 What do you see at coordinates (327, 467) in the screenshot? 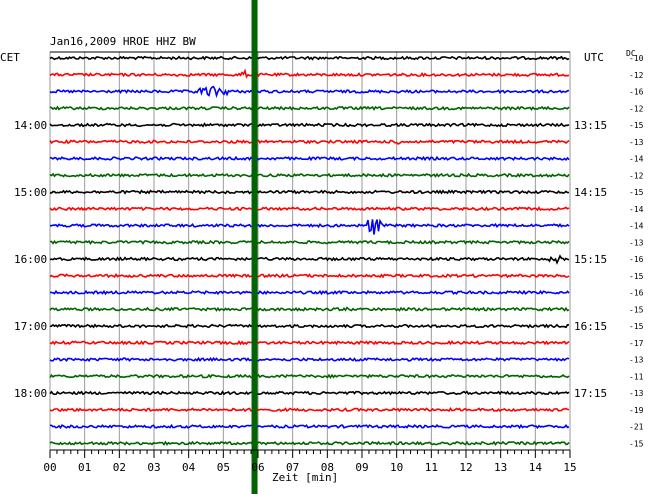
I see `x-tick-label: 08` at bounding box center [327, 467].